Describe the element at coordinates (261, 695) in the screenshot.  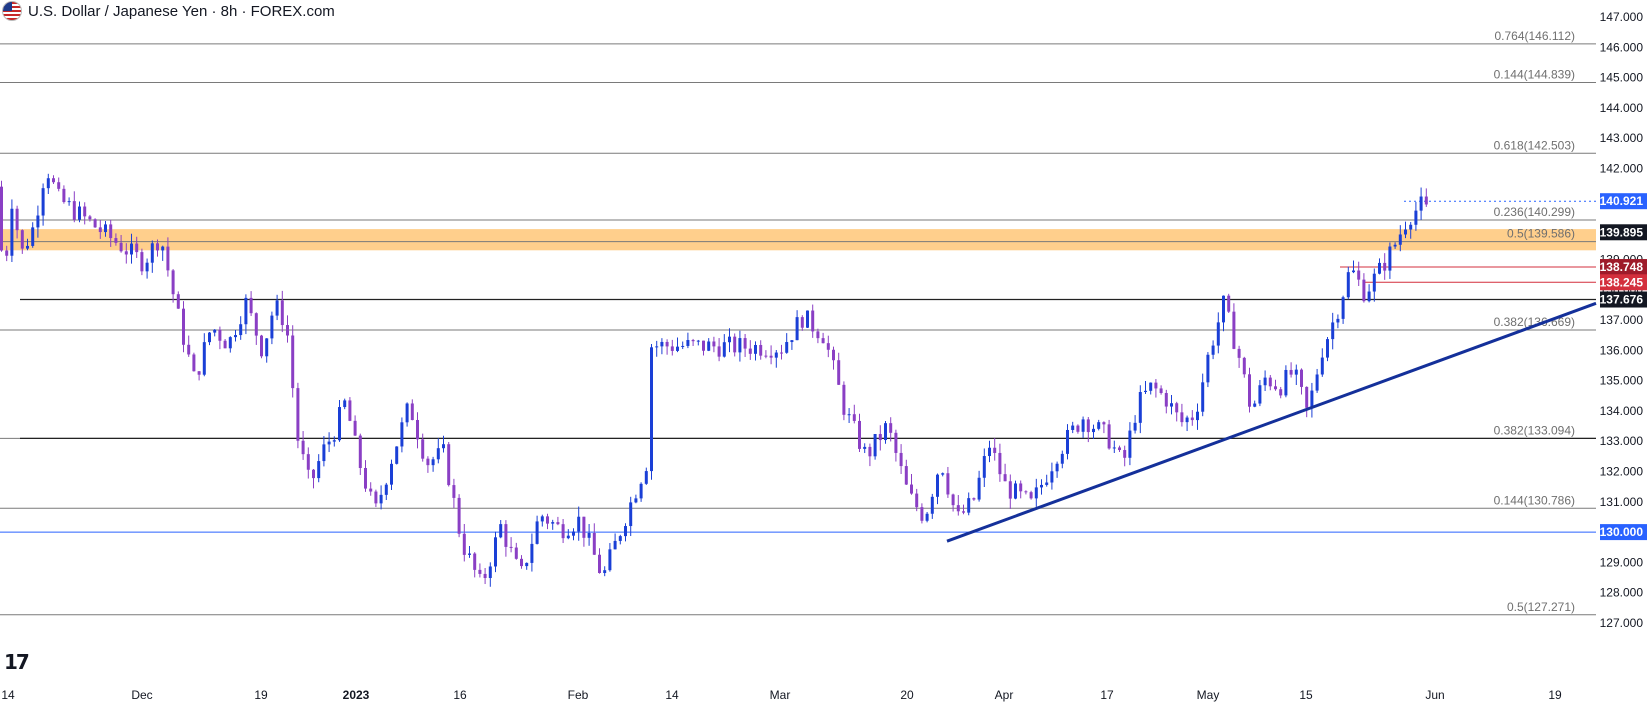
I see `x-tick-label: 19` at that location.